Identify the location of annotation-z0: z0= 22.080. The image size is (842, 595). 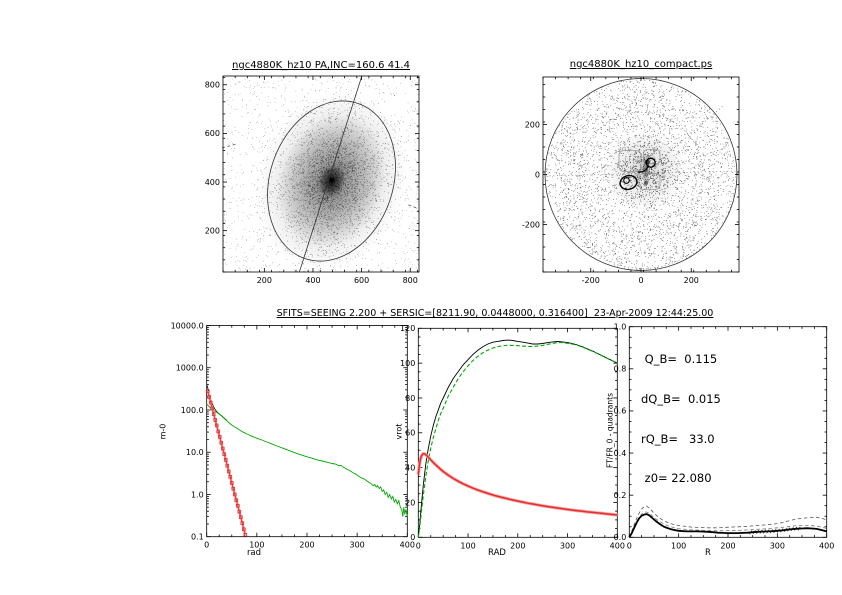
(676, 478).